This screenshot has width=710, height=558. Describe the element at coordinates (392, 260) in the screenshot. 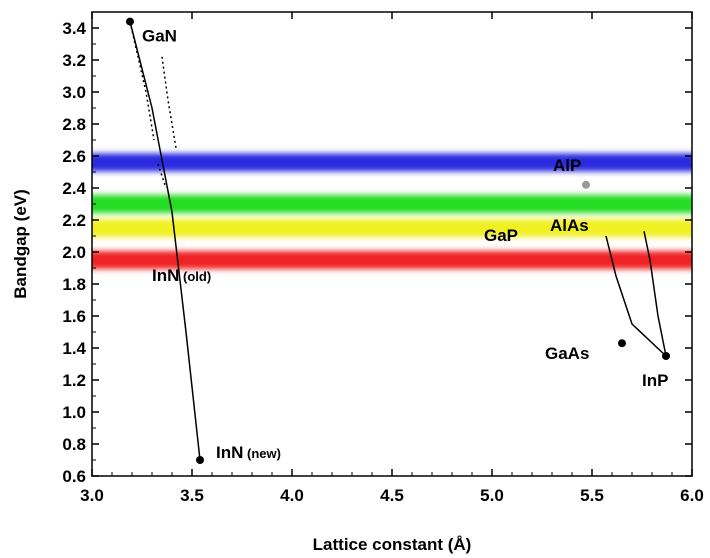

I see `band-red` at that location.